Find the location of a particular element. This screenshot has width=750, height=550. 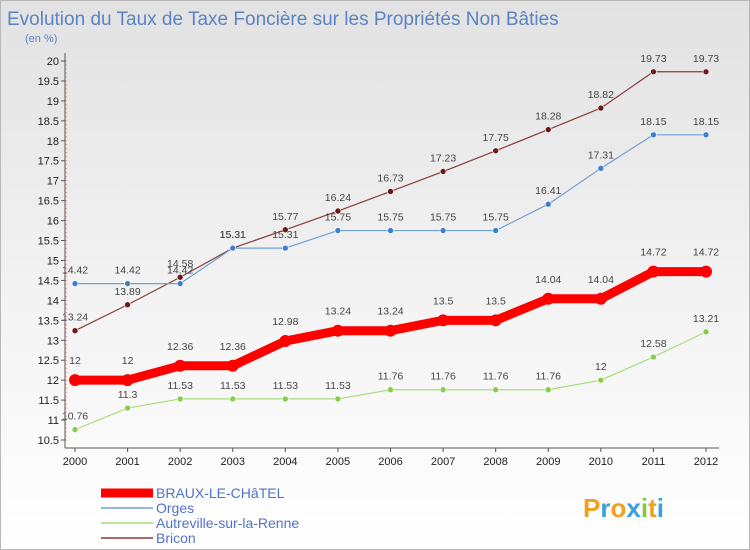

data-label: 19.73 is located at coordinates (706, 59).